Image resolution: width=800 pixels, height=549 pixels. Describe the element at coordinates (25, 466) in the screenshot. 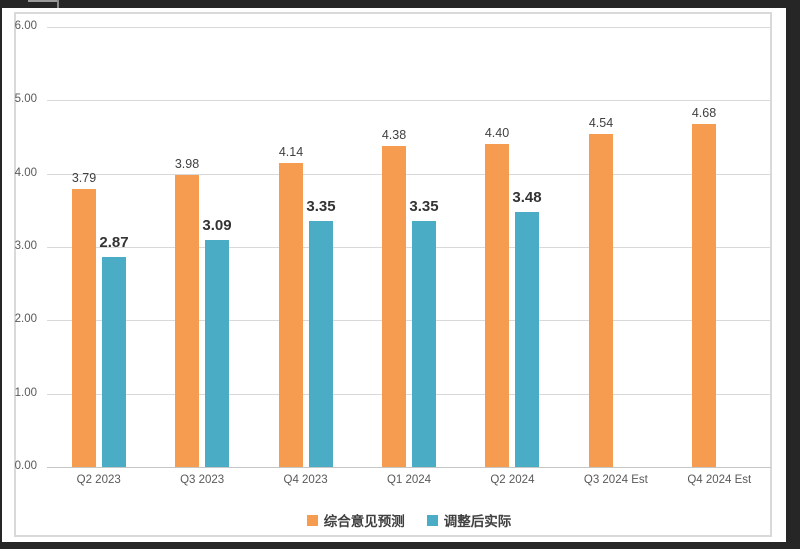

I see `y-axis-tick-label: 0.00` at that location.